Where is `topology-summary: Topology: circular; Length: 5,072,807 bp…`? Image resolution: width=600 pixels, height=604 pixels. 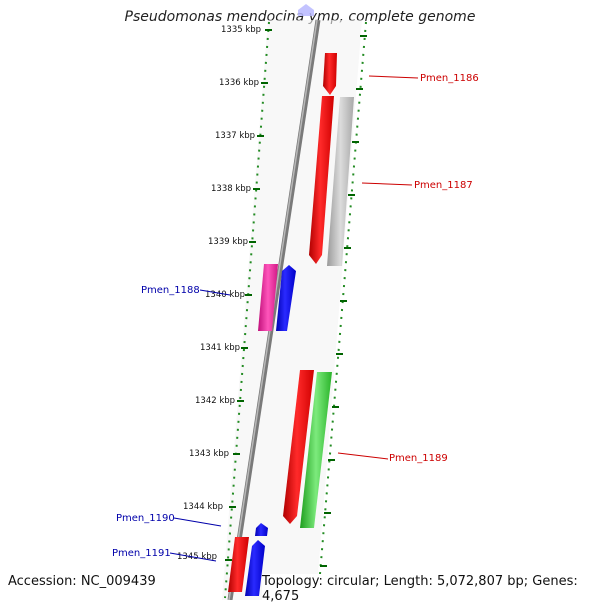 topology-summary: Topology: circular; Length: 5,072,807 bp… is located at coordinates (431, 589).